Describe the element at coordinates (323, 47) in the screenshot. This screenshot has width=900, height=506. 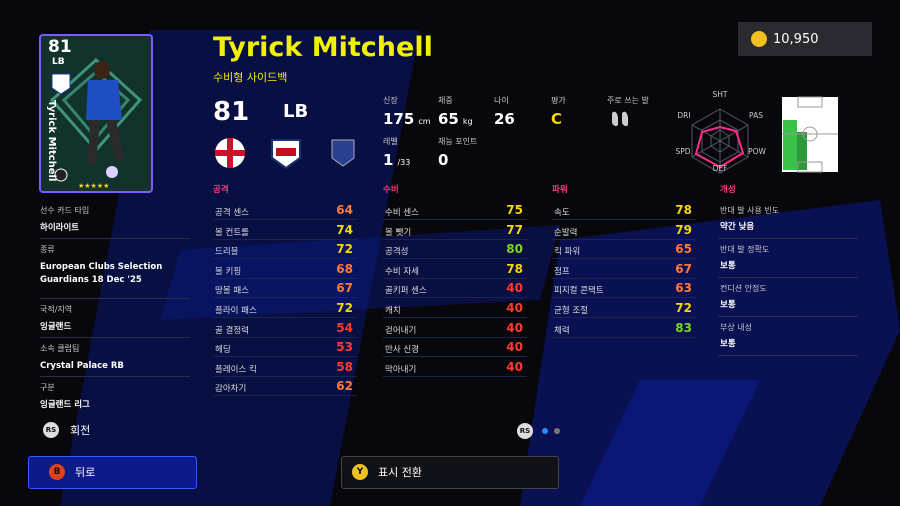
I see `player-name: Tyrick Mitchell` at that location.